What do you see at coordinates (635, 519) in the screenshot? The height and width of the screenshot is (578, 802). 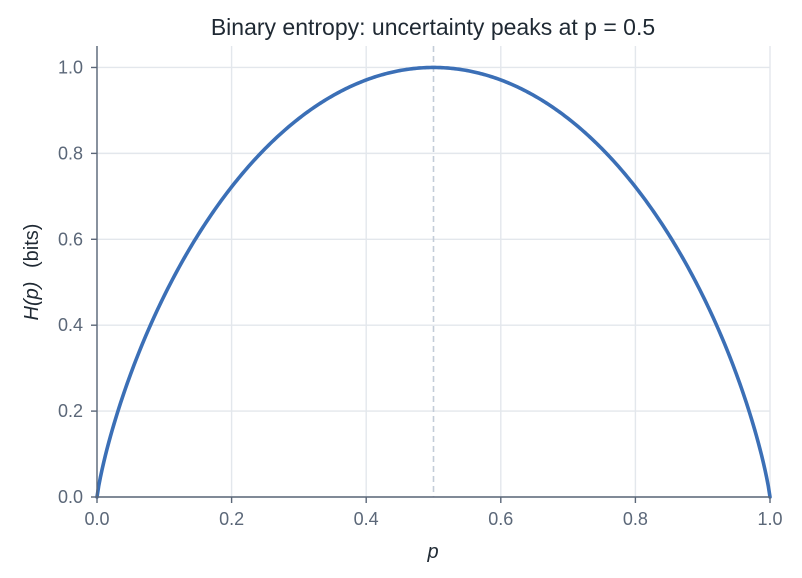 I see `x-tick-label: 0.8` at bounding box center [635, 519].